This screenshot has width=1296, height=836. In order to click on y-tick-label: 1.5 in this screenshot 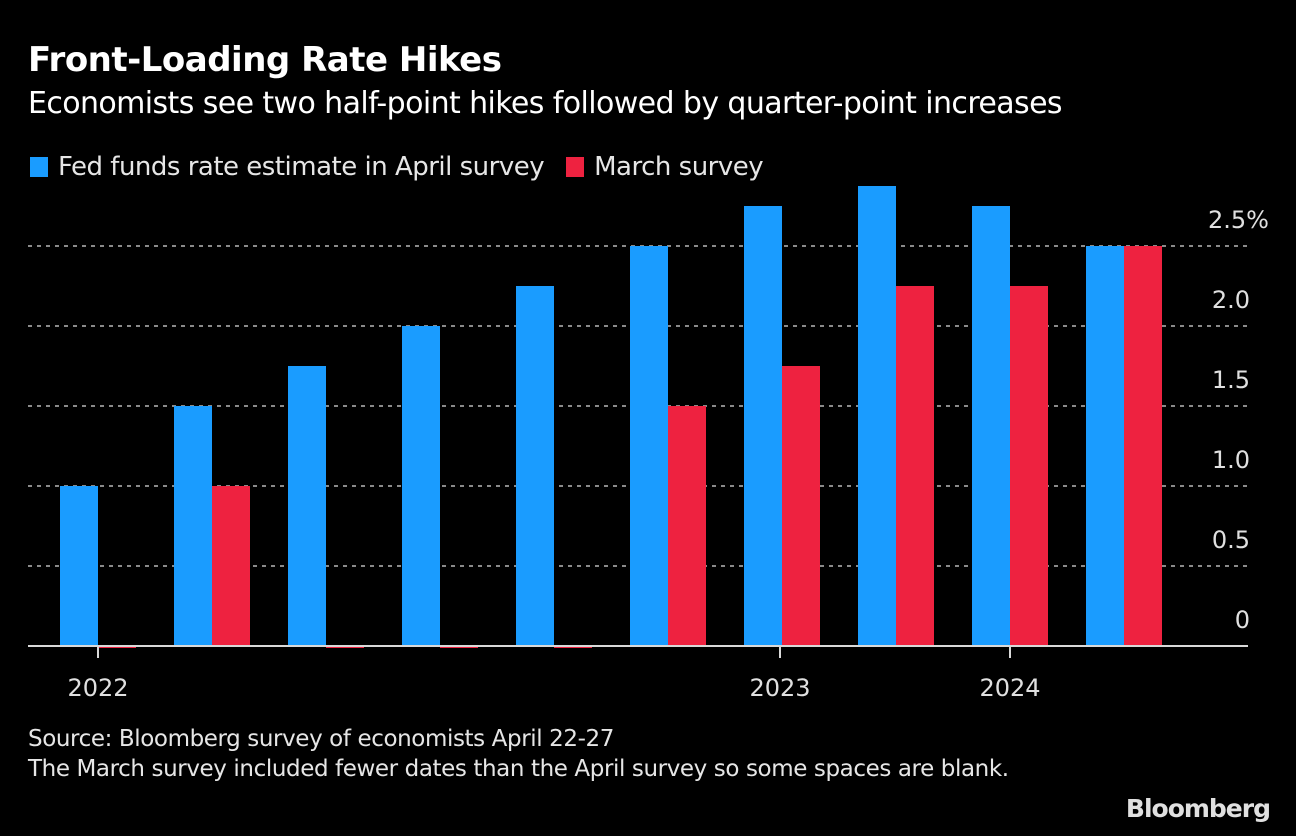, I will do `click(1231, 380)`.